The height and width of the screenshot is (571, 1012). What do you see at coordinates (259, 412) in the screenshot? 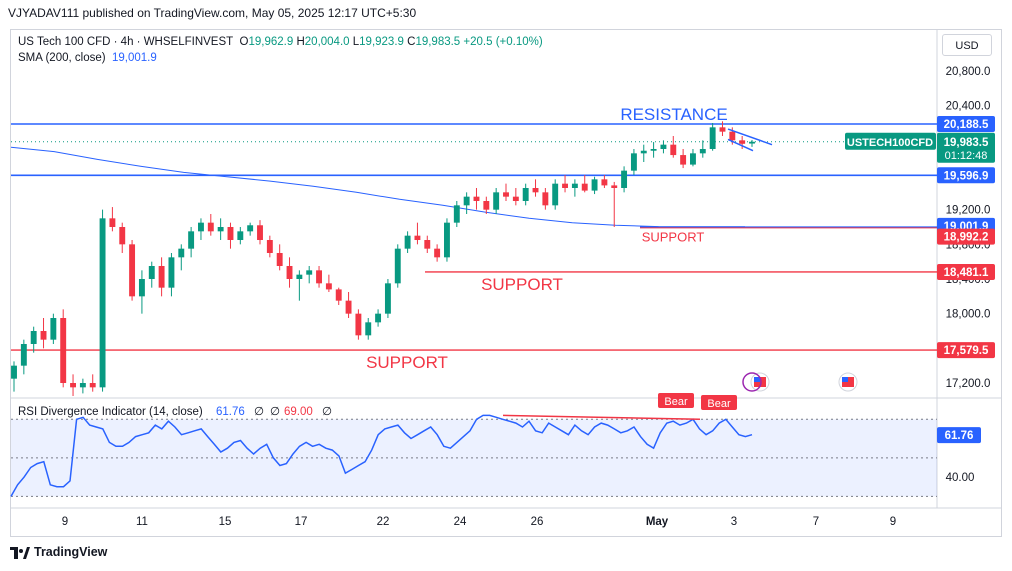
I see `rsi-legend-empty-1: ∅` at bounding box center [259, 412].